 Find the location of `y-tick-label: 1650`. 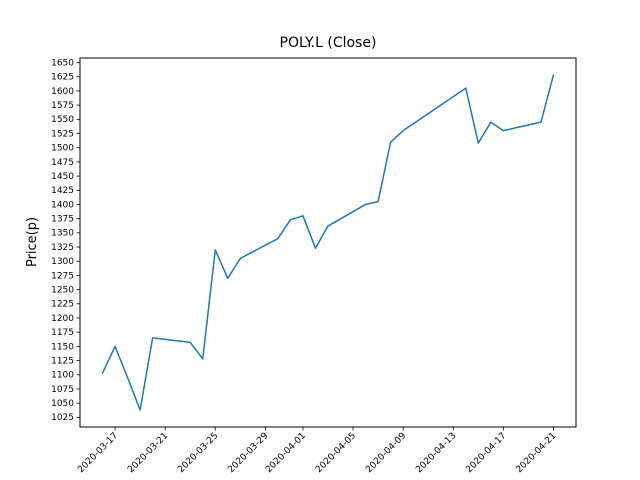

y-tick-label: 1650 is located at coordinates (62, 63).